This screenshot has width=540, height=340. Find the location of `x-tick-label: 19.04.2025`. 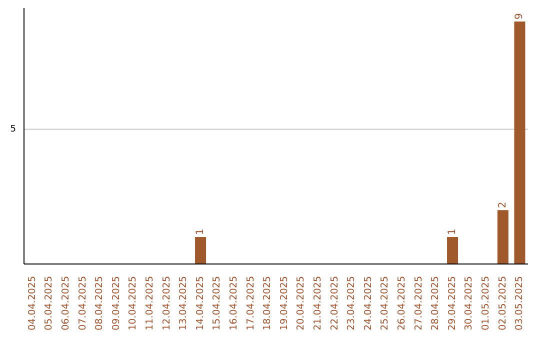

x-tick-label: 19.04.2025 is located at coordinates (284, 303).